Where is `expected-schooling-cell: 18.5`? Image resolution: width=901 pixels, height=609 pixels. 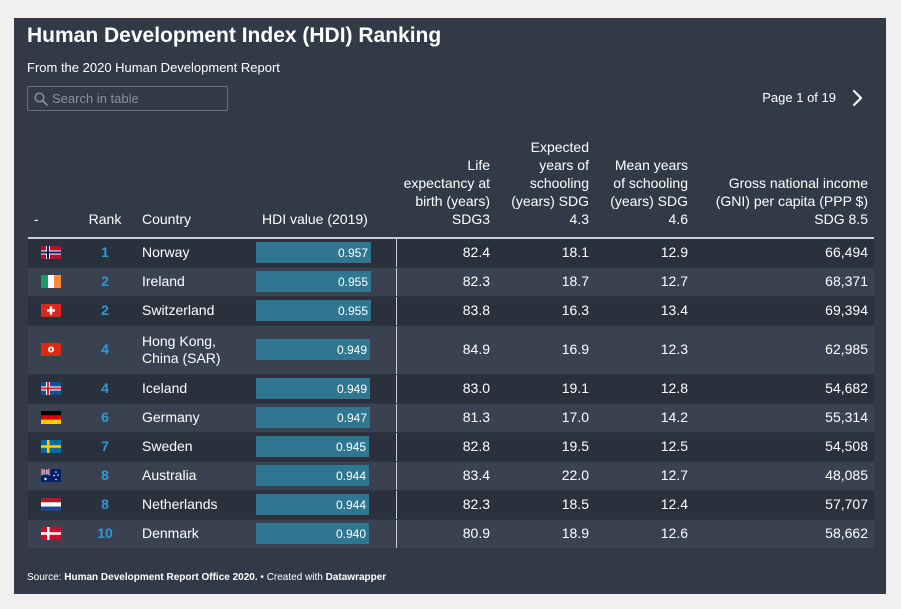 expected-schooling-cell: 18.5 is located at coordinates (545, 505).